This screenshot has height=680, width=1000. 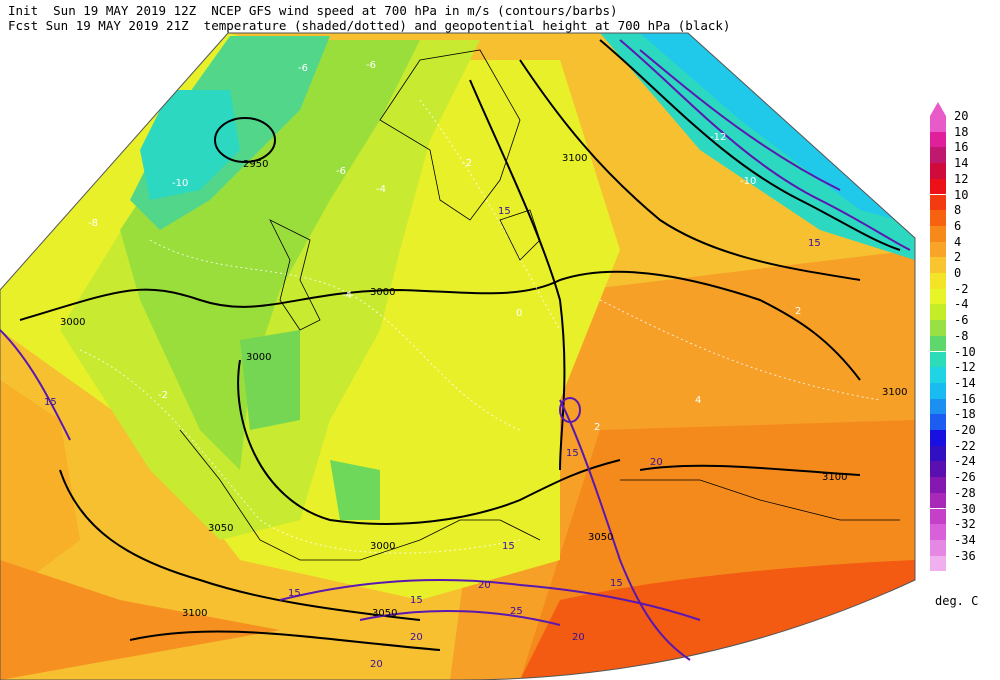 I want to click on colorbar-label: -2, so click(x=961, y=288).